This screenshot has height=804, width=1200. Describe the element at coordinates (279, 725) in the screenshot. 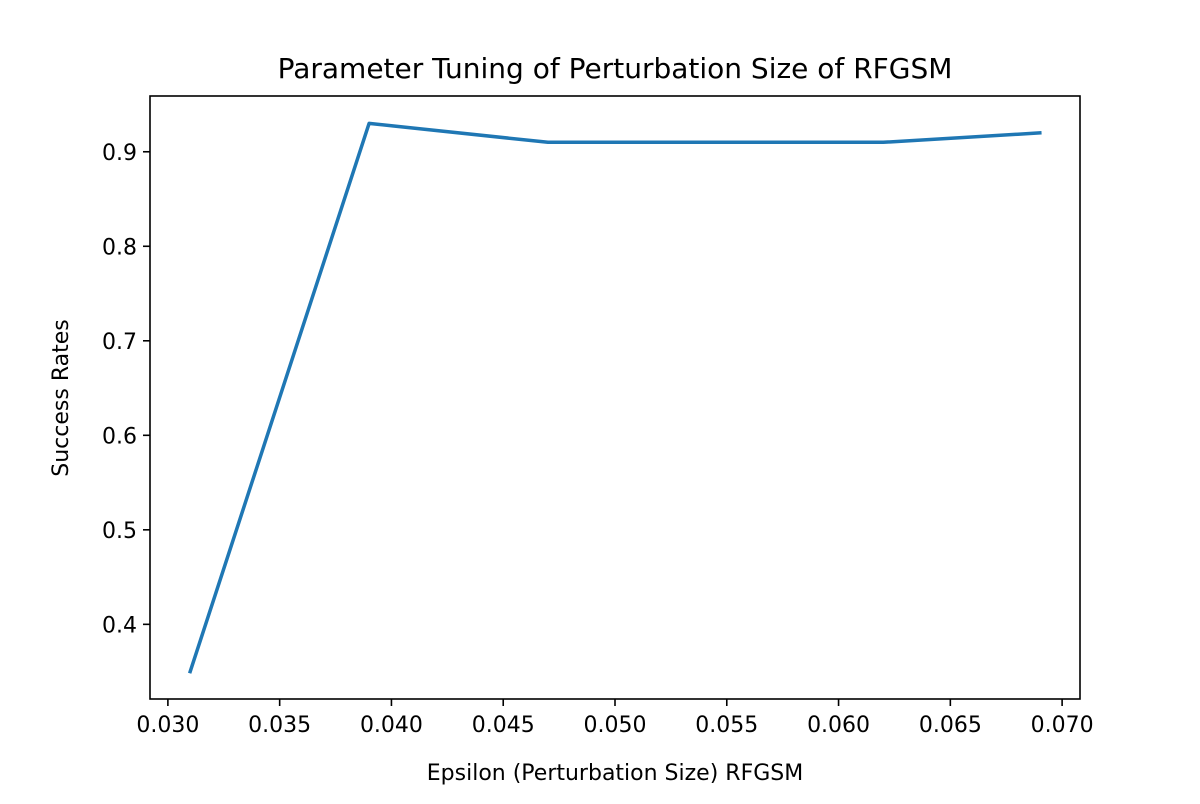

I see `x-tick-label: 0.035` at that location.